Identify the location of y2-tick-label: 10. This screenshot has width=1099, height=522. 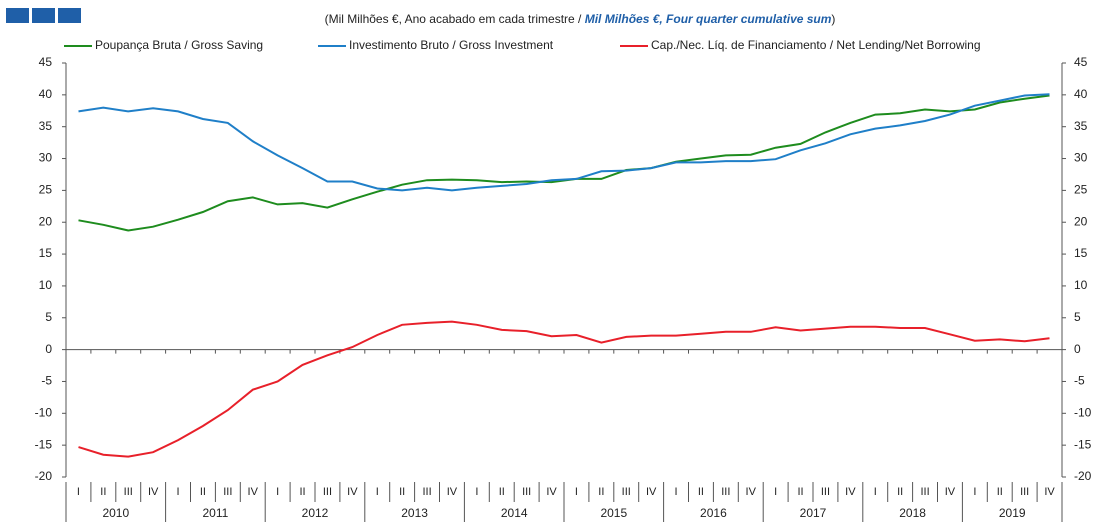
(1081, 285).